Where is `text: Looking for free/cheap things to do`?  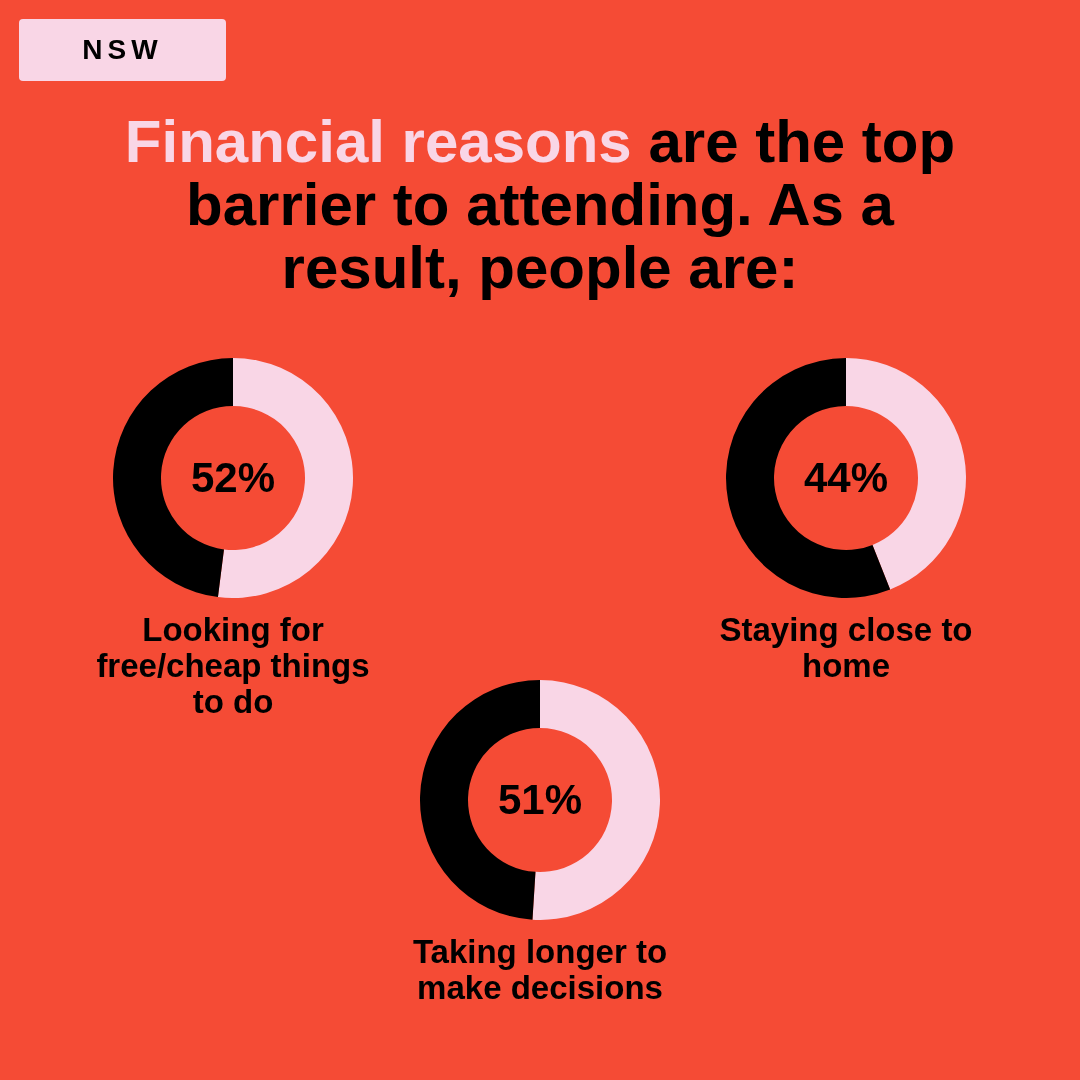
text: Looking for free/cheap things to do is located at coordinates (233, 665).